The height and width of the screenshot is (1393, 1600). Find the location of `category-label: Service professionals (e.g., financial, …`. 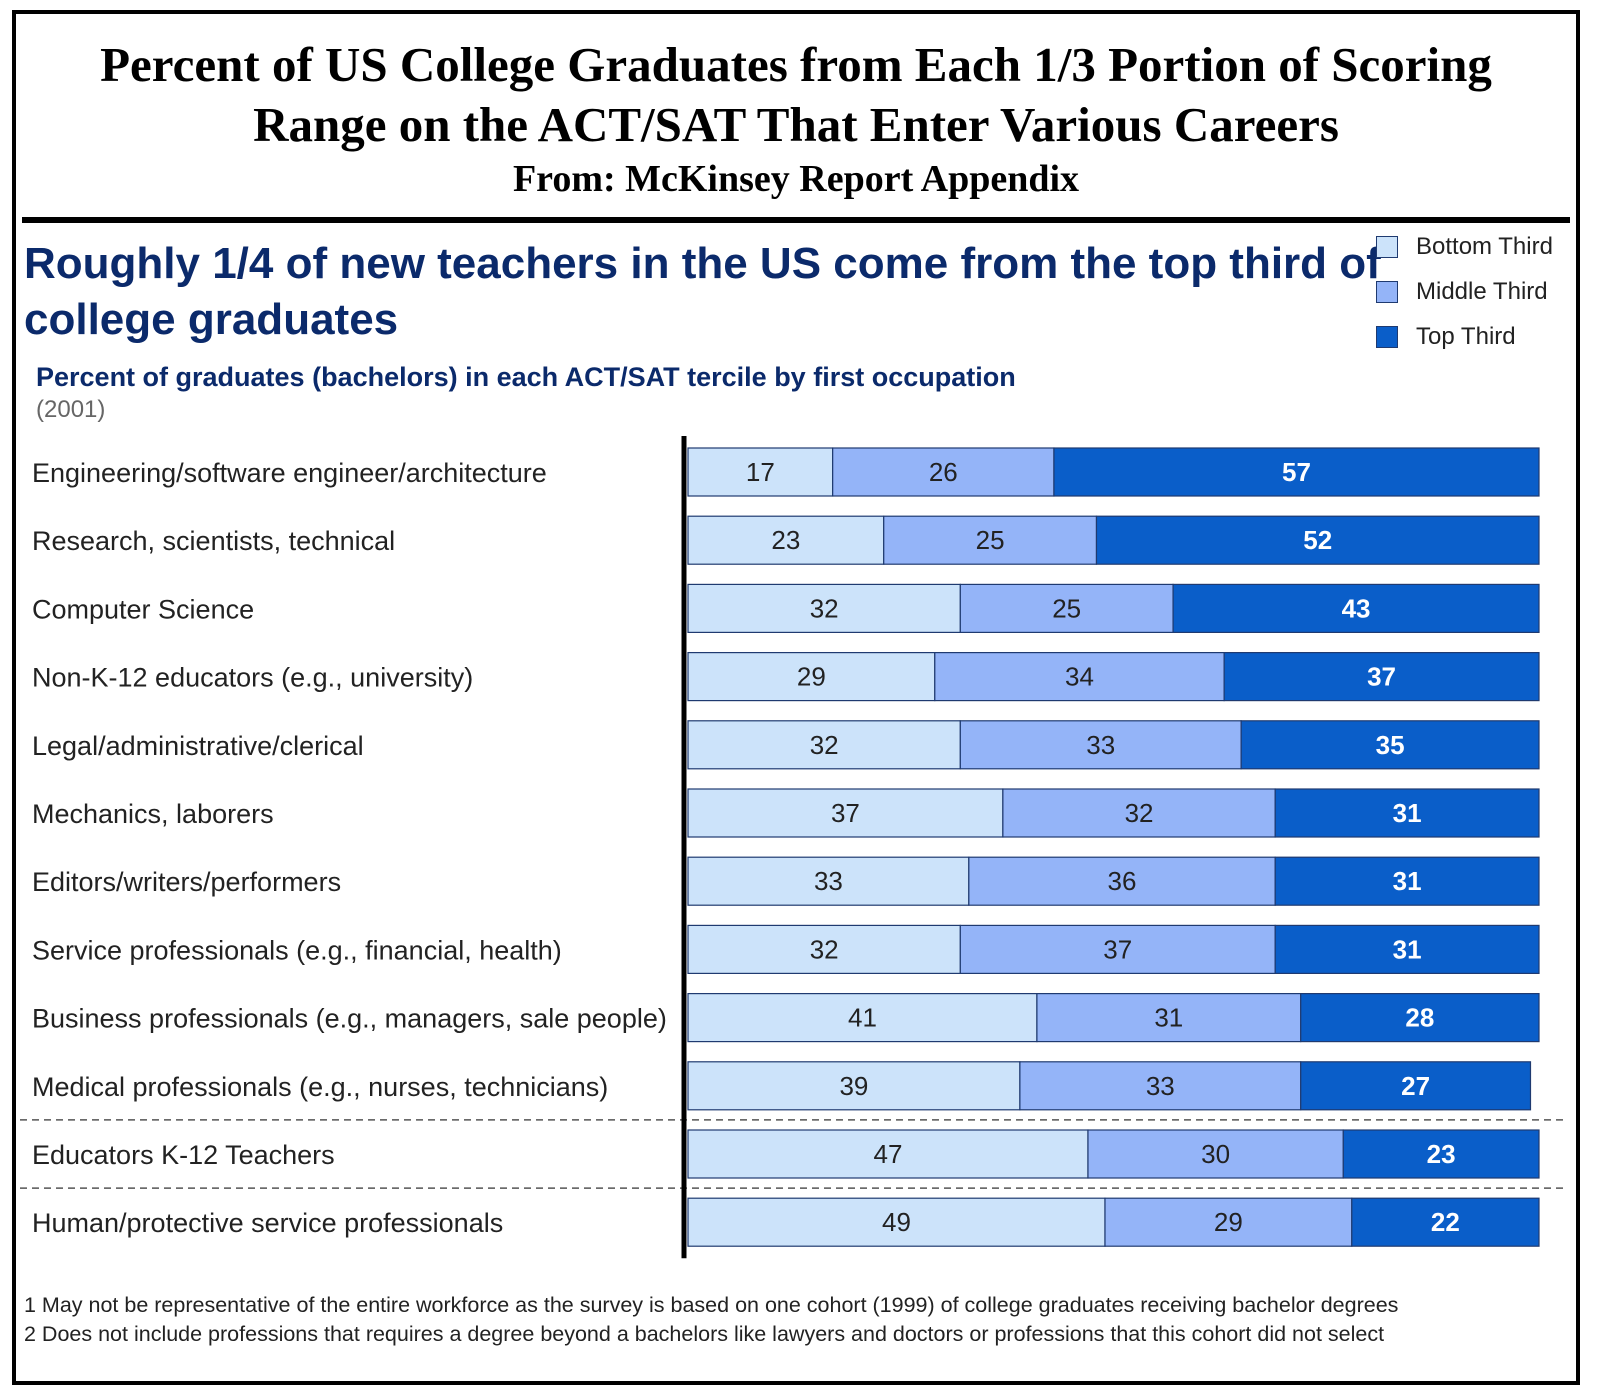

category-label: Service professionals (e.g., financial, … is located at coordinates (297, 950).